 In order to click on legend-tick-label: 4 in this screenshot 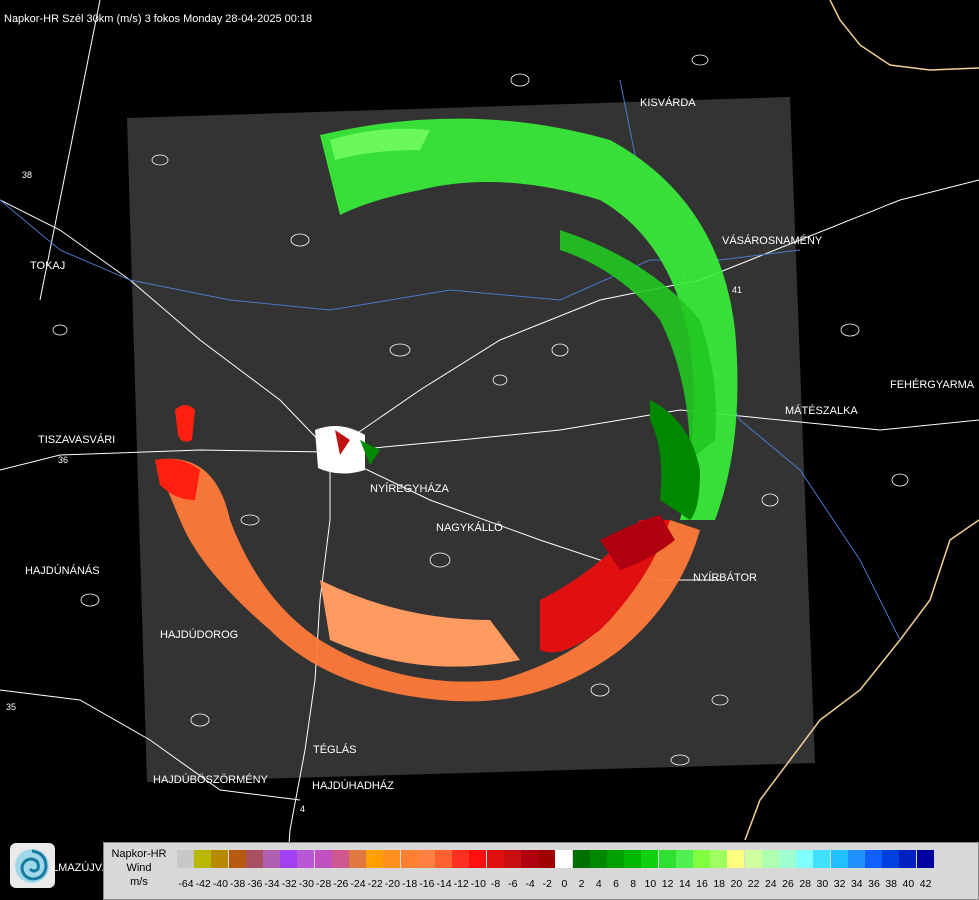, I will do `click(598, 884)`.